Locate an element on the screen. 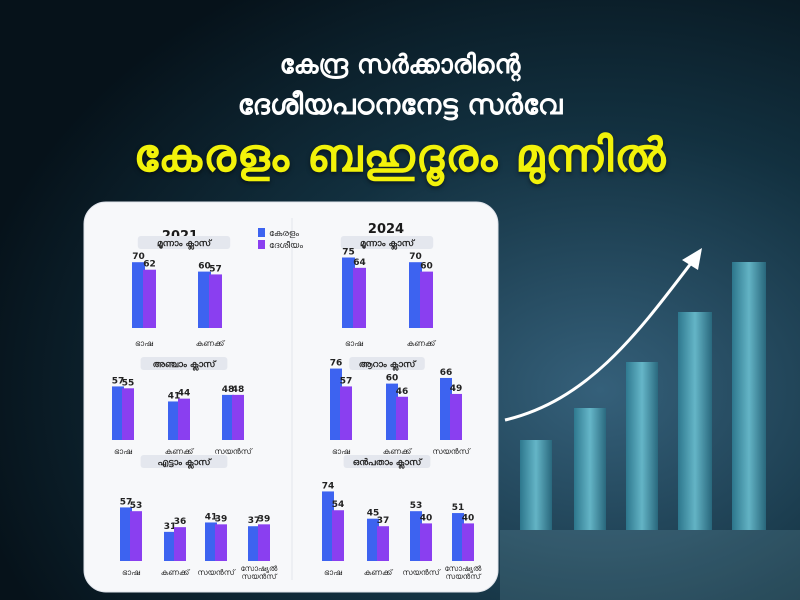  bar-value-label: 40 is located at coordinates (468, 518).